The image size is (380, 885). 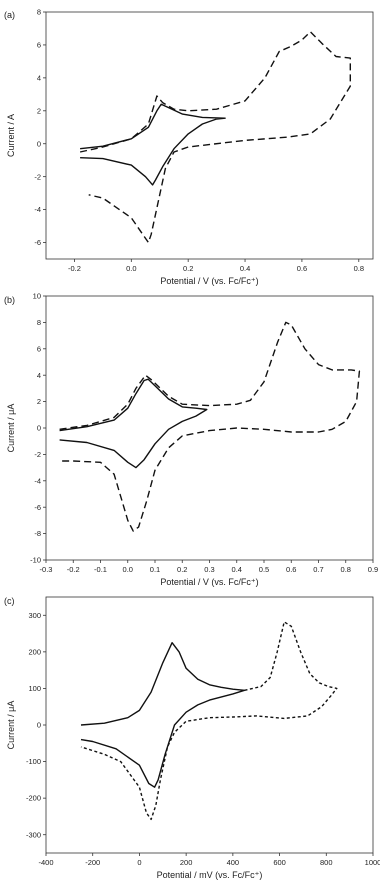 I want to click on x-axis-label: Potential / mV (vs. Fc/Fc⁺), so click(x=210, y=875).